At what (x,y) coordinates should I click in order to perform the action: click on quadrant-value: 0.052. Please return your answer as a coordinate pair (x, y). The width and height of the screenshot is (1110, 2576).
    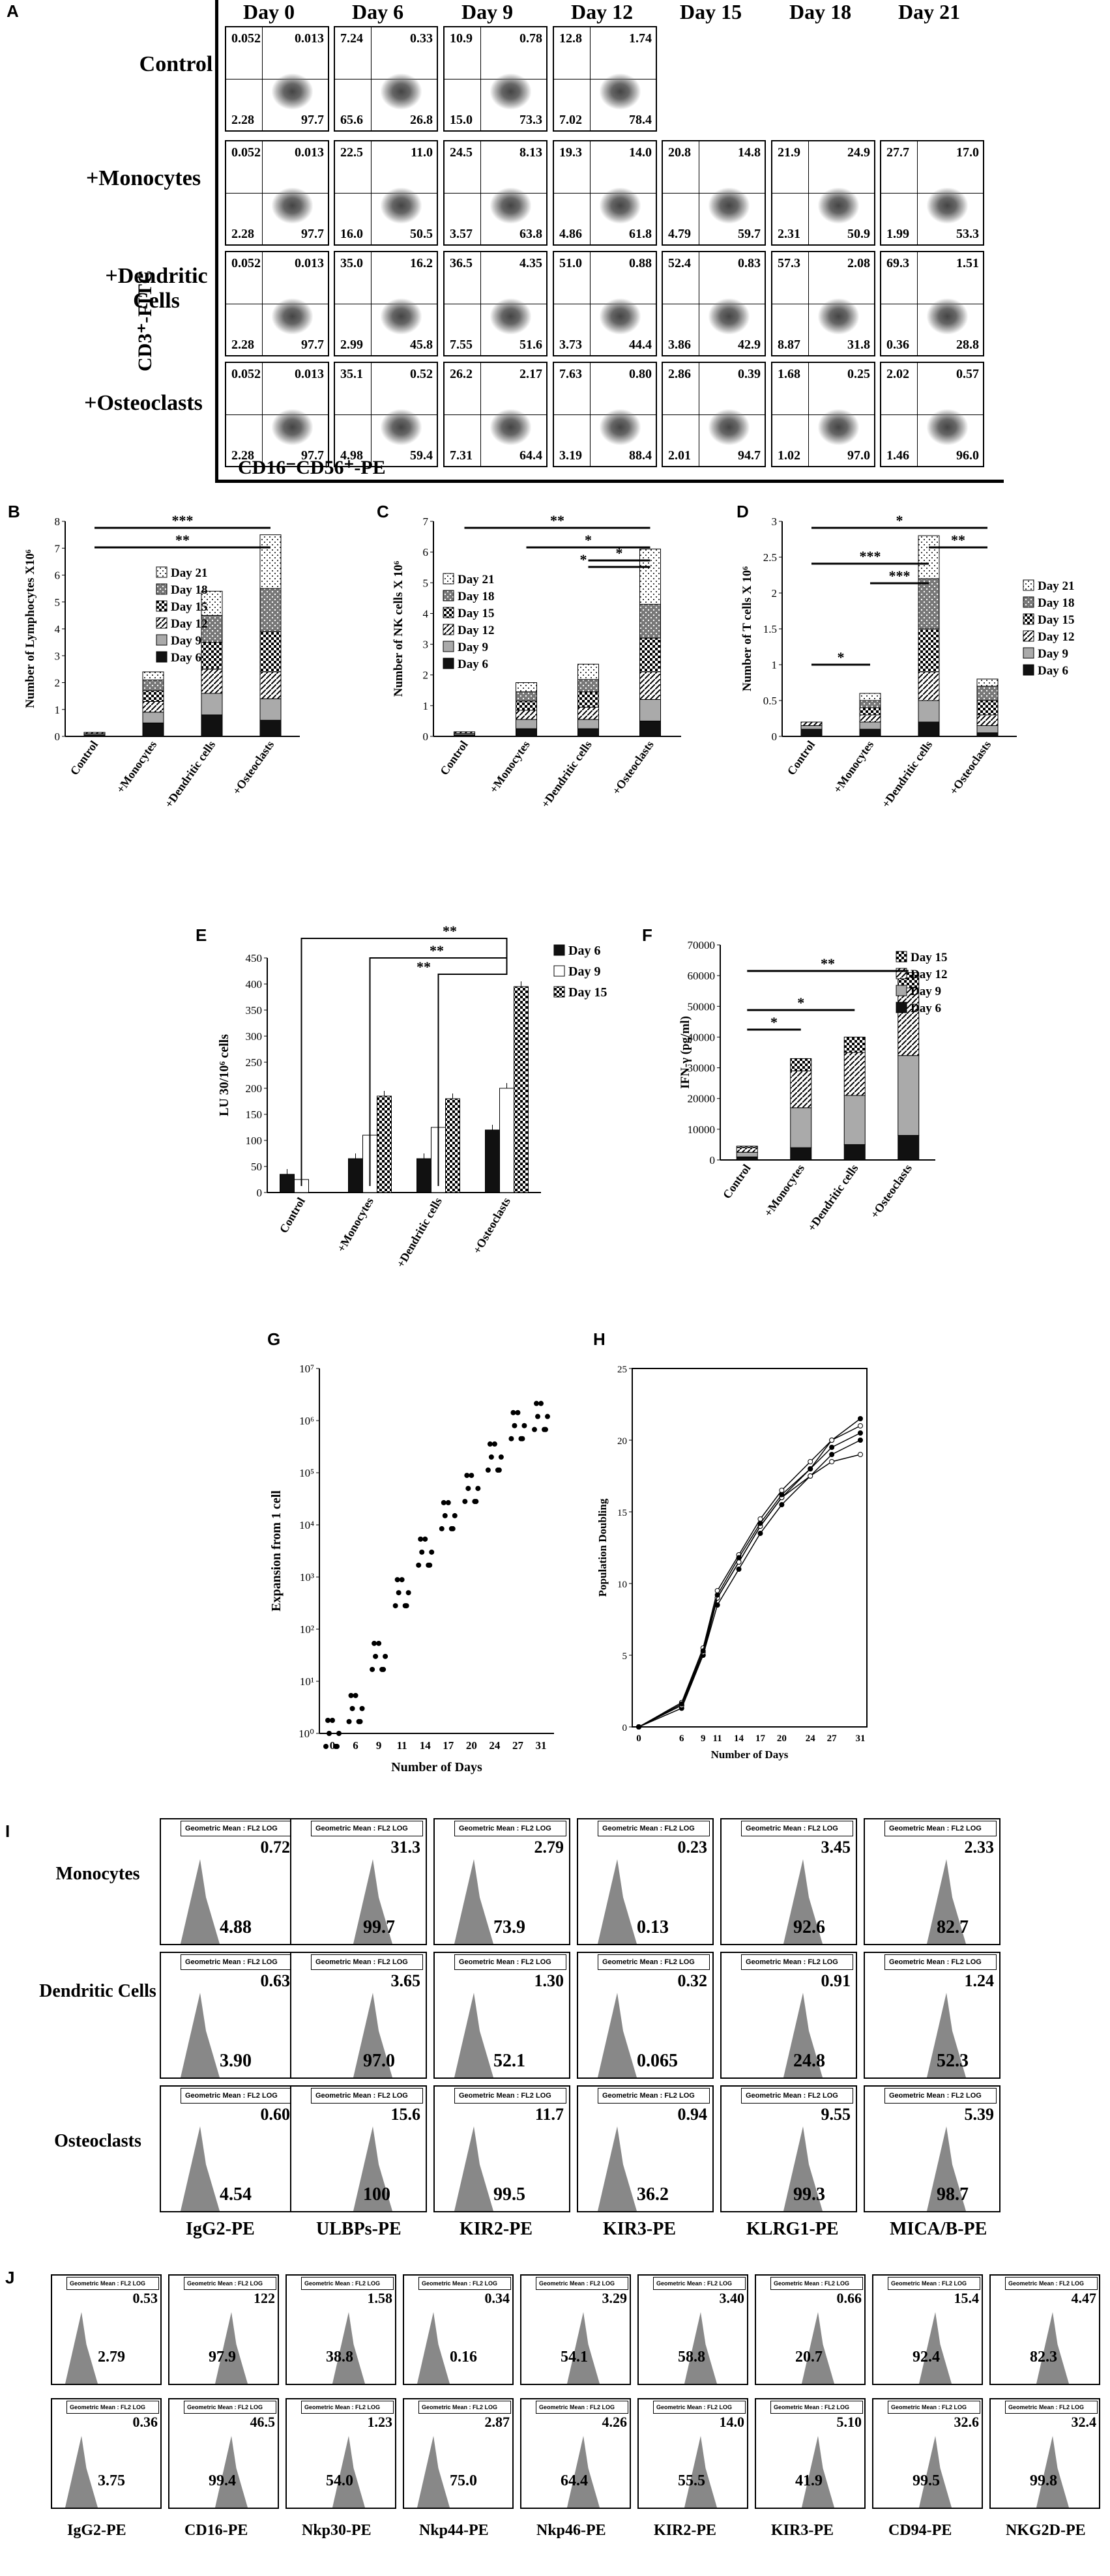
    Looking at the image, I should click on (246, 38).